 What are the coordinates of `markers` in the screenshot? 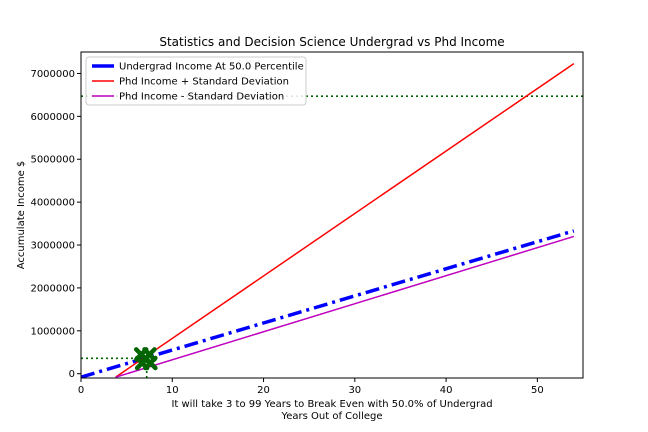 It's located at (145, 359).